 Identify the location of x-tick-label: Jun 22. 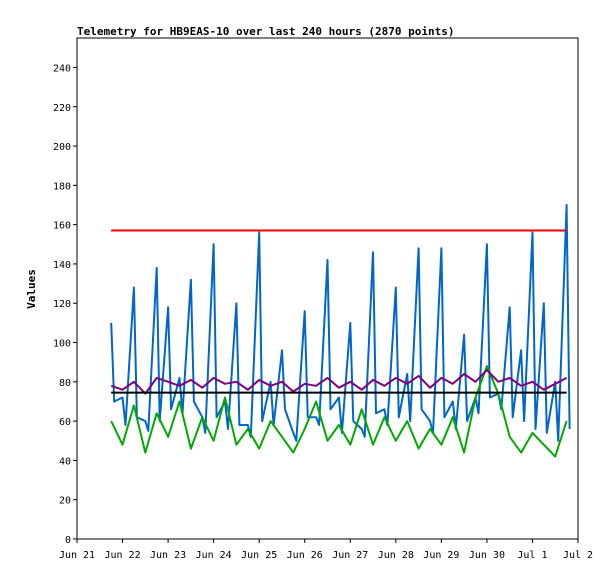
(122, 555).